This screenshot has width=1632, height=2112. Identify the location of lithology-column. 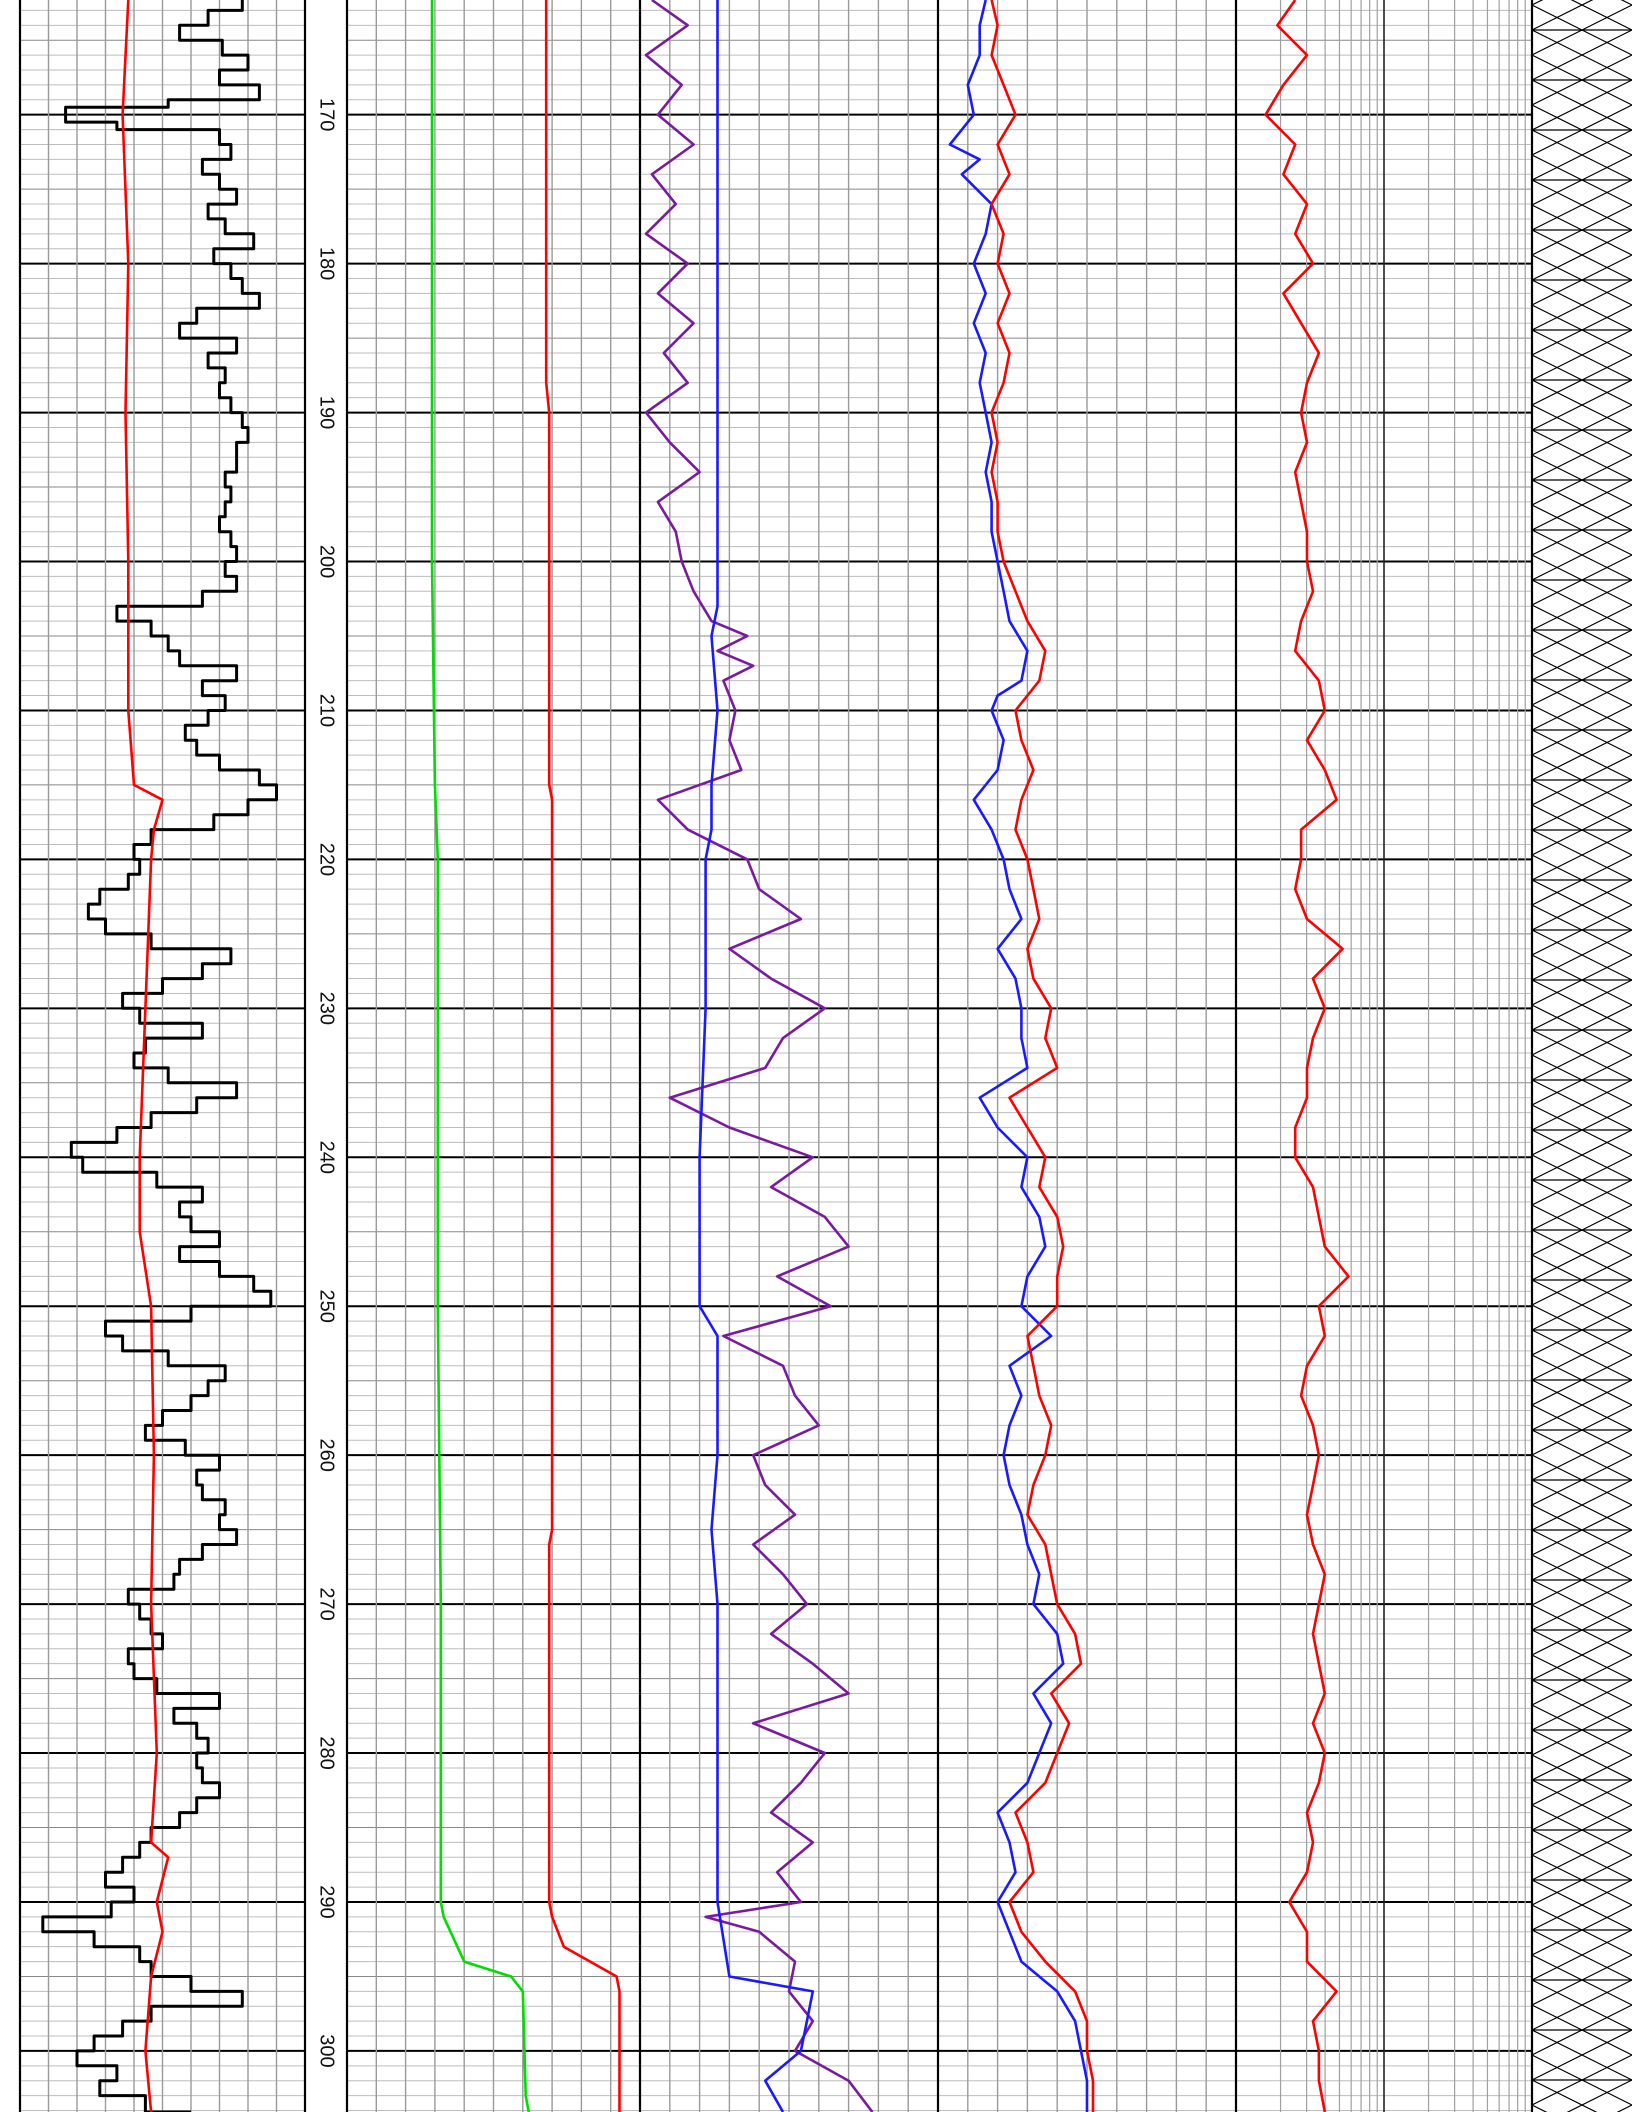
(1581, 1056).